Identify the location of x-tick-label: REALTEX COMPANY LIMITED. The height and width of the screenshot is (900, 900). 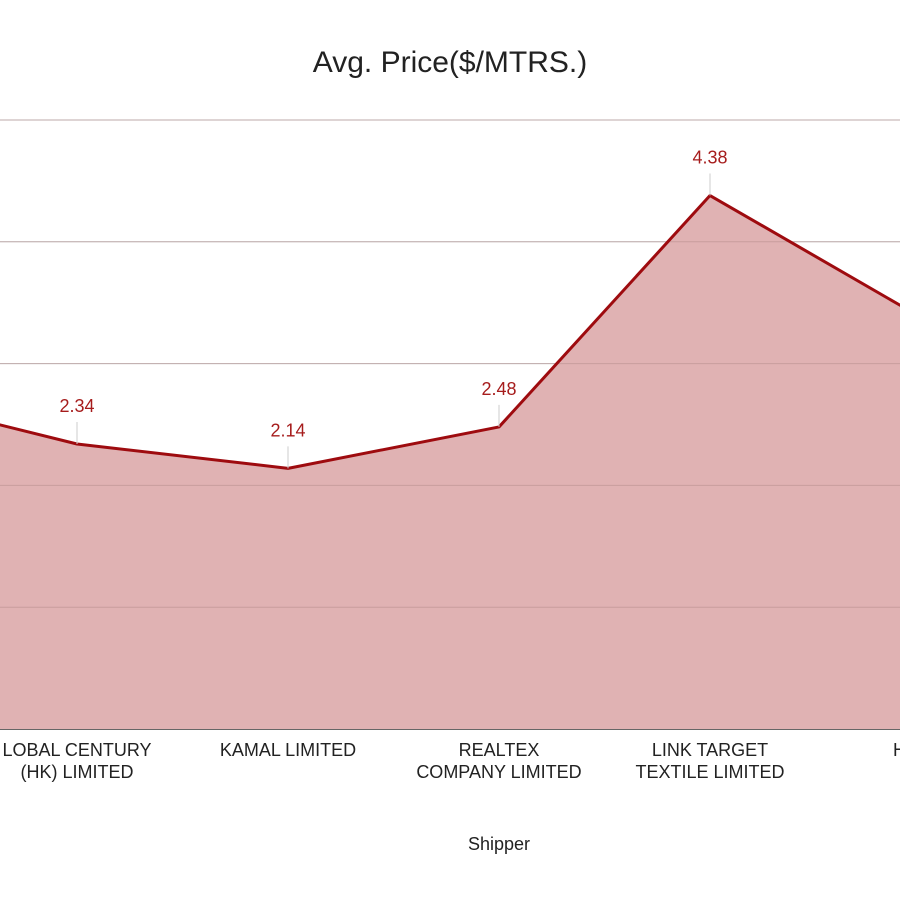
(498, 761).